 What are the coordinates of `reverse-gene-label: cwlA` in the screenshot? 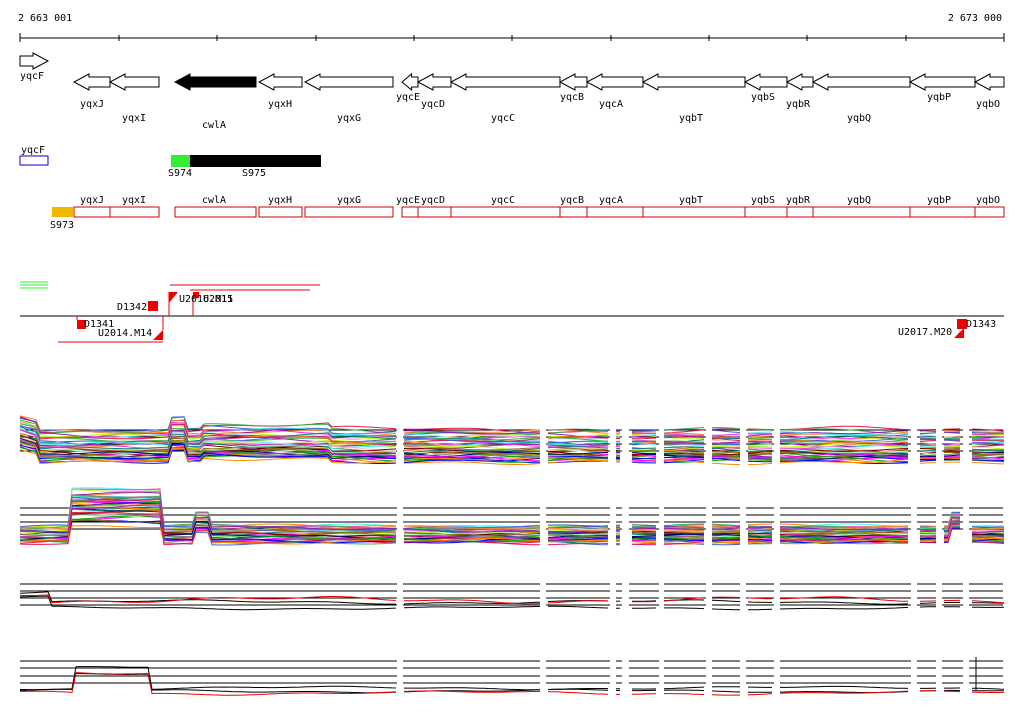 It's located at (214, 200).